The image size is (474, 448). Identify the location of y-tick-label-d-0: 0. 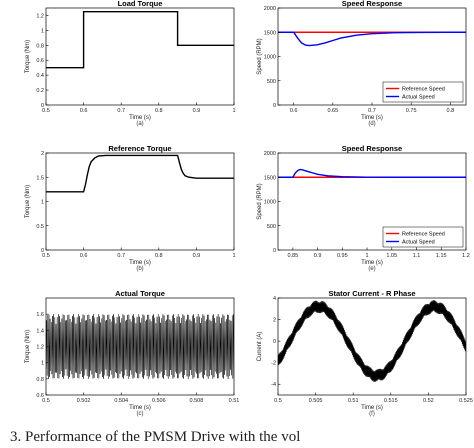
(274, 106).